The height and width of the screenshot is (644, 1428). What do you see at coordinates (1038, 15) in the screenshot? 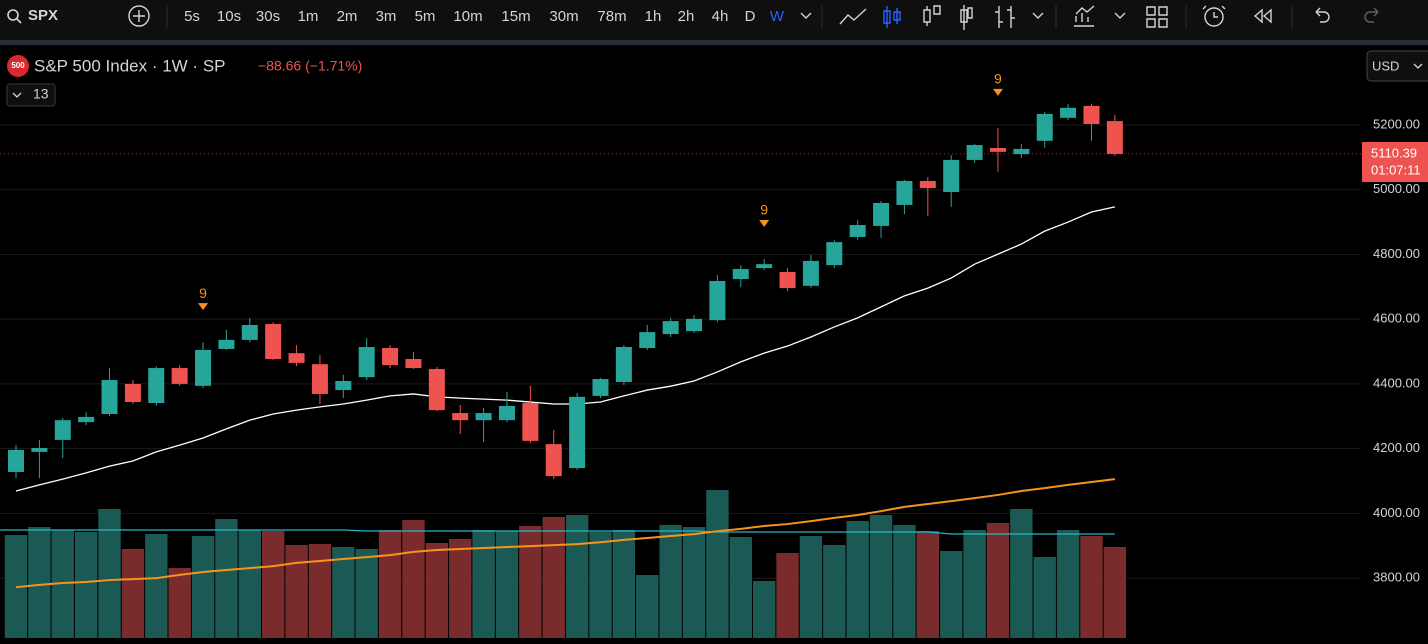
I see `chart-type-dropdown` at bounding box center [1038, 15].